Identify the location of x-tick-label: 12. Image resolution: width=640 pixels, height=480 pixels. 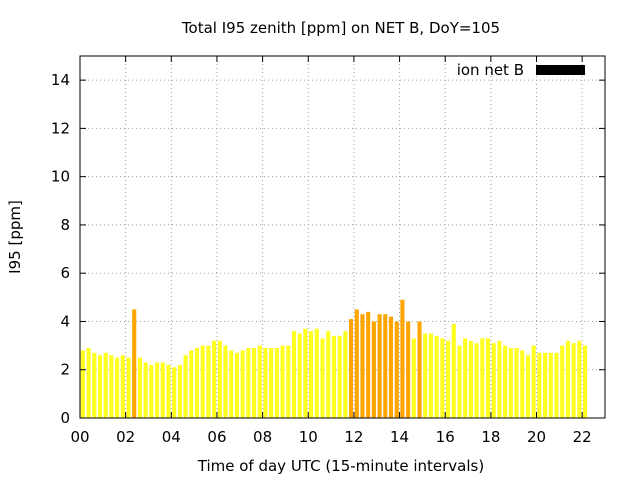
(353, 437).